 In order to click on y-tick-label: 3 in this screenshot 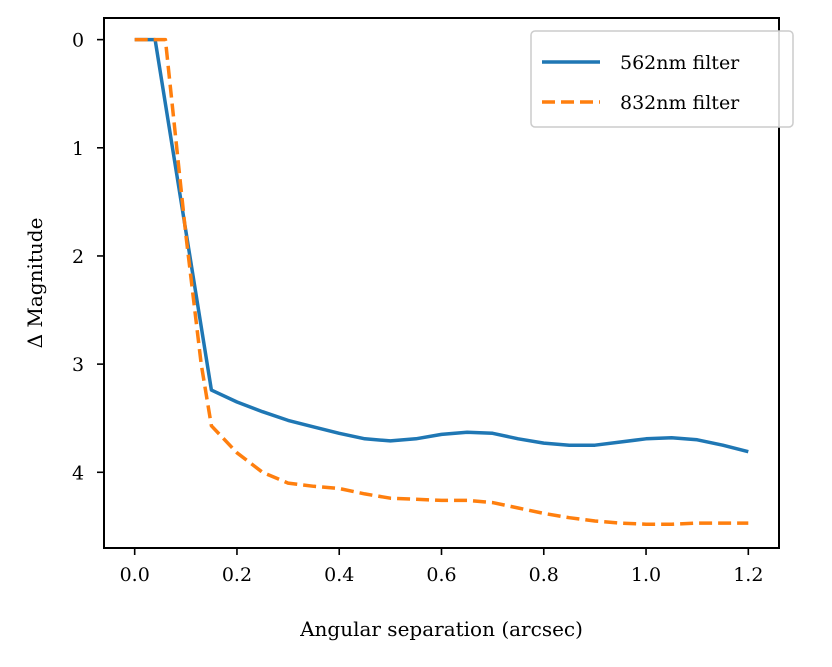, I will do `click(78, 365)`.